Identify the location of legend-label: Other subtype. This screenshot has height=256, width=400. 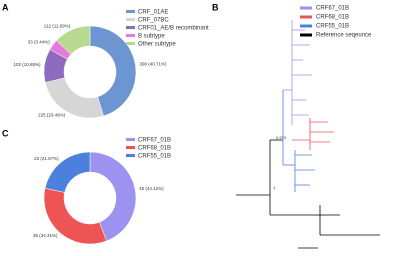
(157, 45).